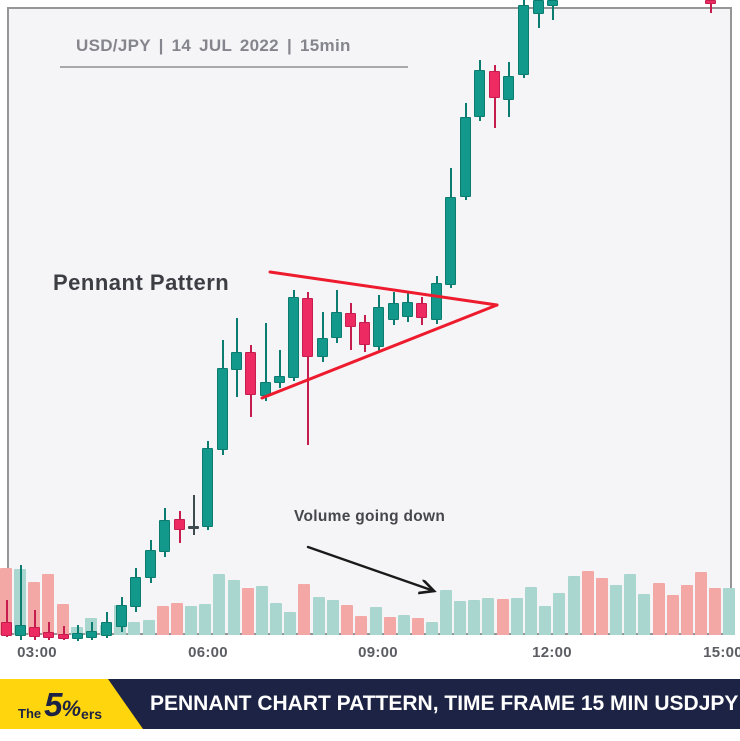 The height and width of the screenshot is (741, 740). Describe the element at coordinates (141, 282) in the screenshot. I see `pennant-pattern-label: Pennant Pattern` at that location.